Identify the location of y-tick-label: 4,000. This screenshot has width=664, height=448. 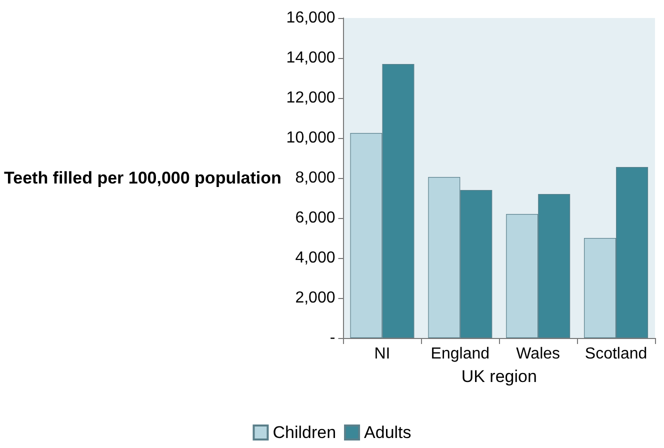
(315, 258).